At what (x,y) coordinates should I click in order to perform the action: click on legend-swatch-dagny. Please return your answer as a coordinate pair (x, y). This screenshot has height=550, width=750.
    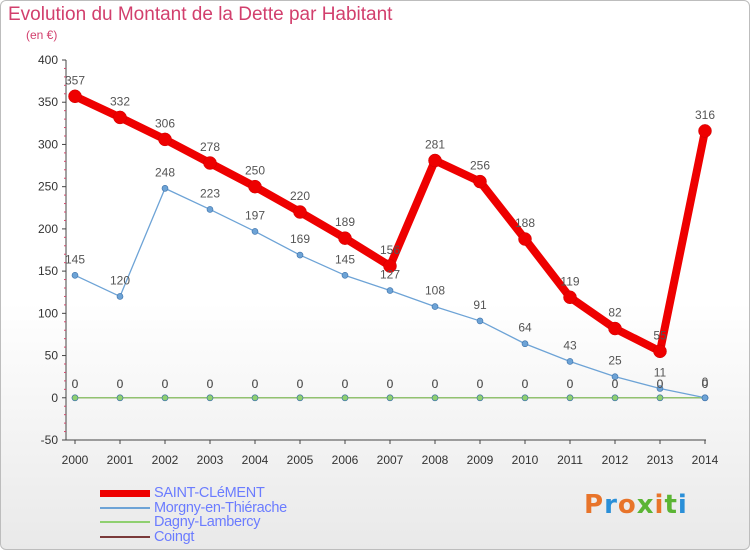
    Looking at the image, I should click on (125, 522).